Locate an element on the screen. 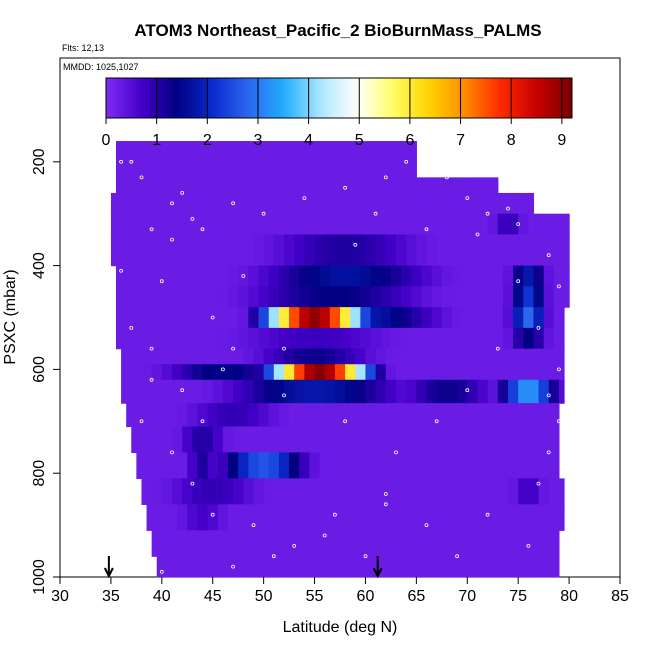 Image resolution: width=650 pixels, height=650 pixels. y-tick-label: 600 is located at coordinates (39, 369).